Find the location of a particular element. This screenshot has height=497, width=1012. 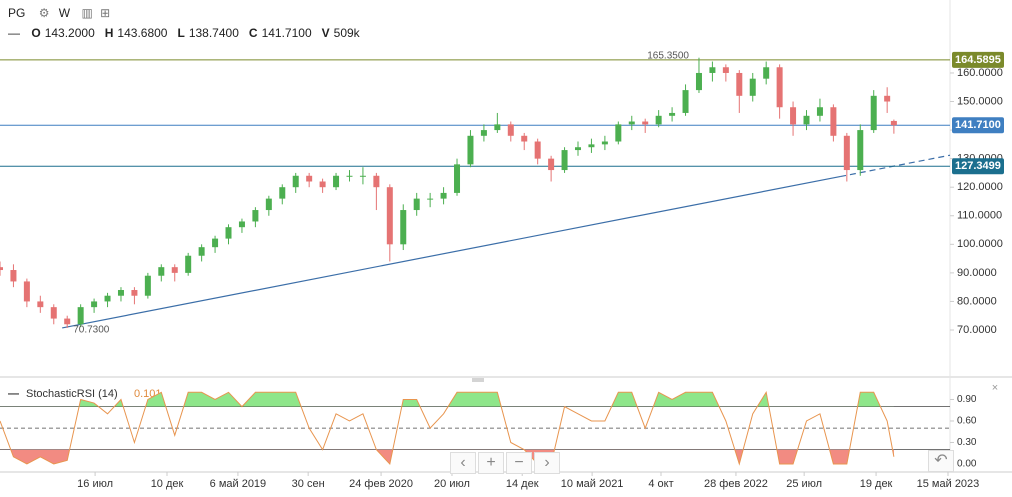

x-tick-label: 20 июл is located at coordinates (452, 484).